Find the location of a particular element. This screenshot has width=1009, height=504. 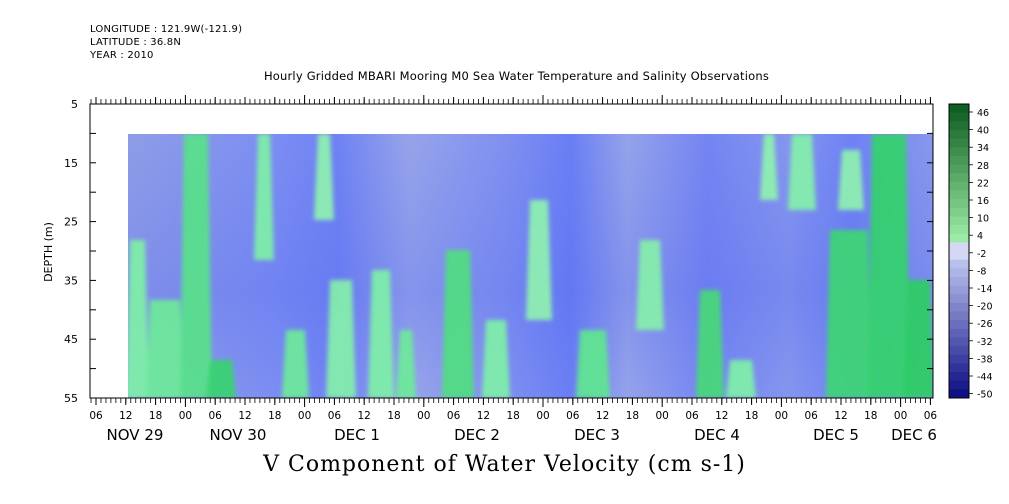

y-axis-label: DEPTH (m) is located at coordinates (48, 252).